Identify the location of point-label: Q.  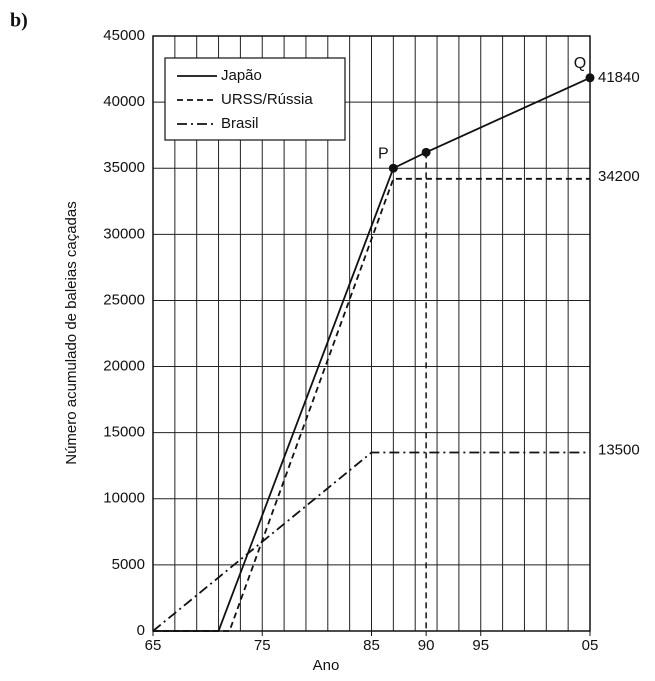
(580, 63).